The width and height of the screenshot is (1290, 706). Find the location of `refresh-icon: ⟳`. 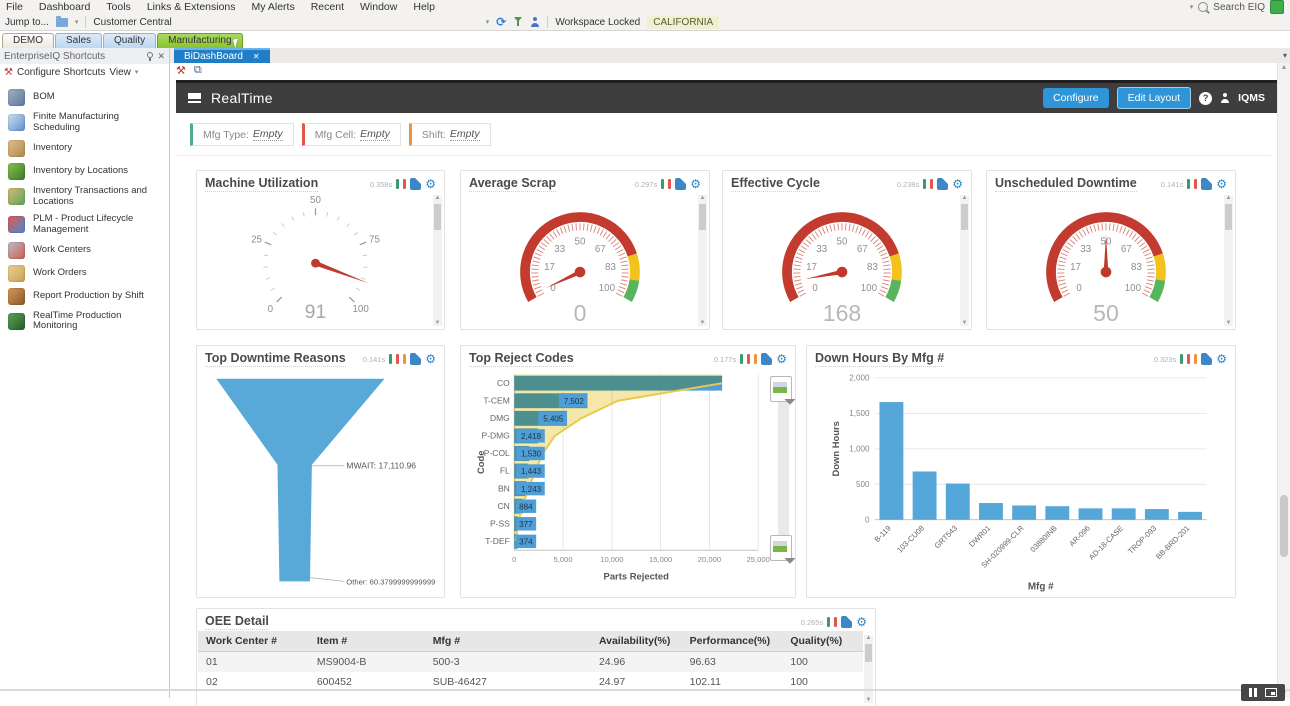

refresh-icon: ⟳ is located at coordinates (501, 22).